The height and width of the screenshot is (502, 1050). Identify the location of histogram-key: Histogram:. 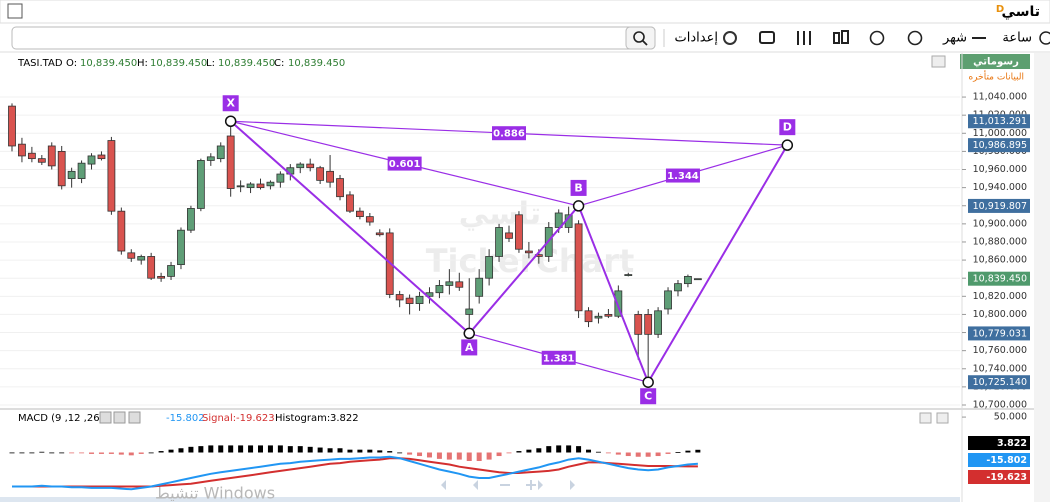
(302, 418).